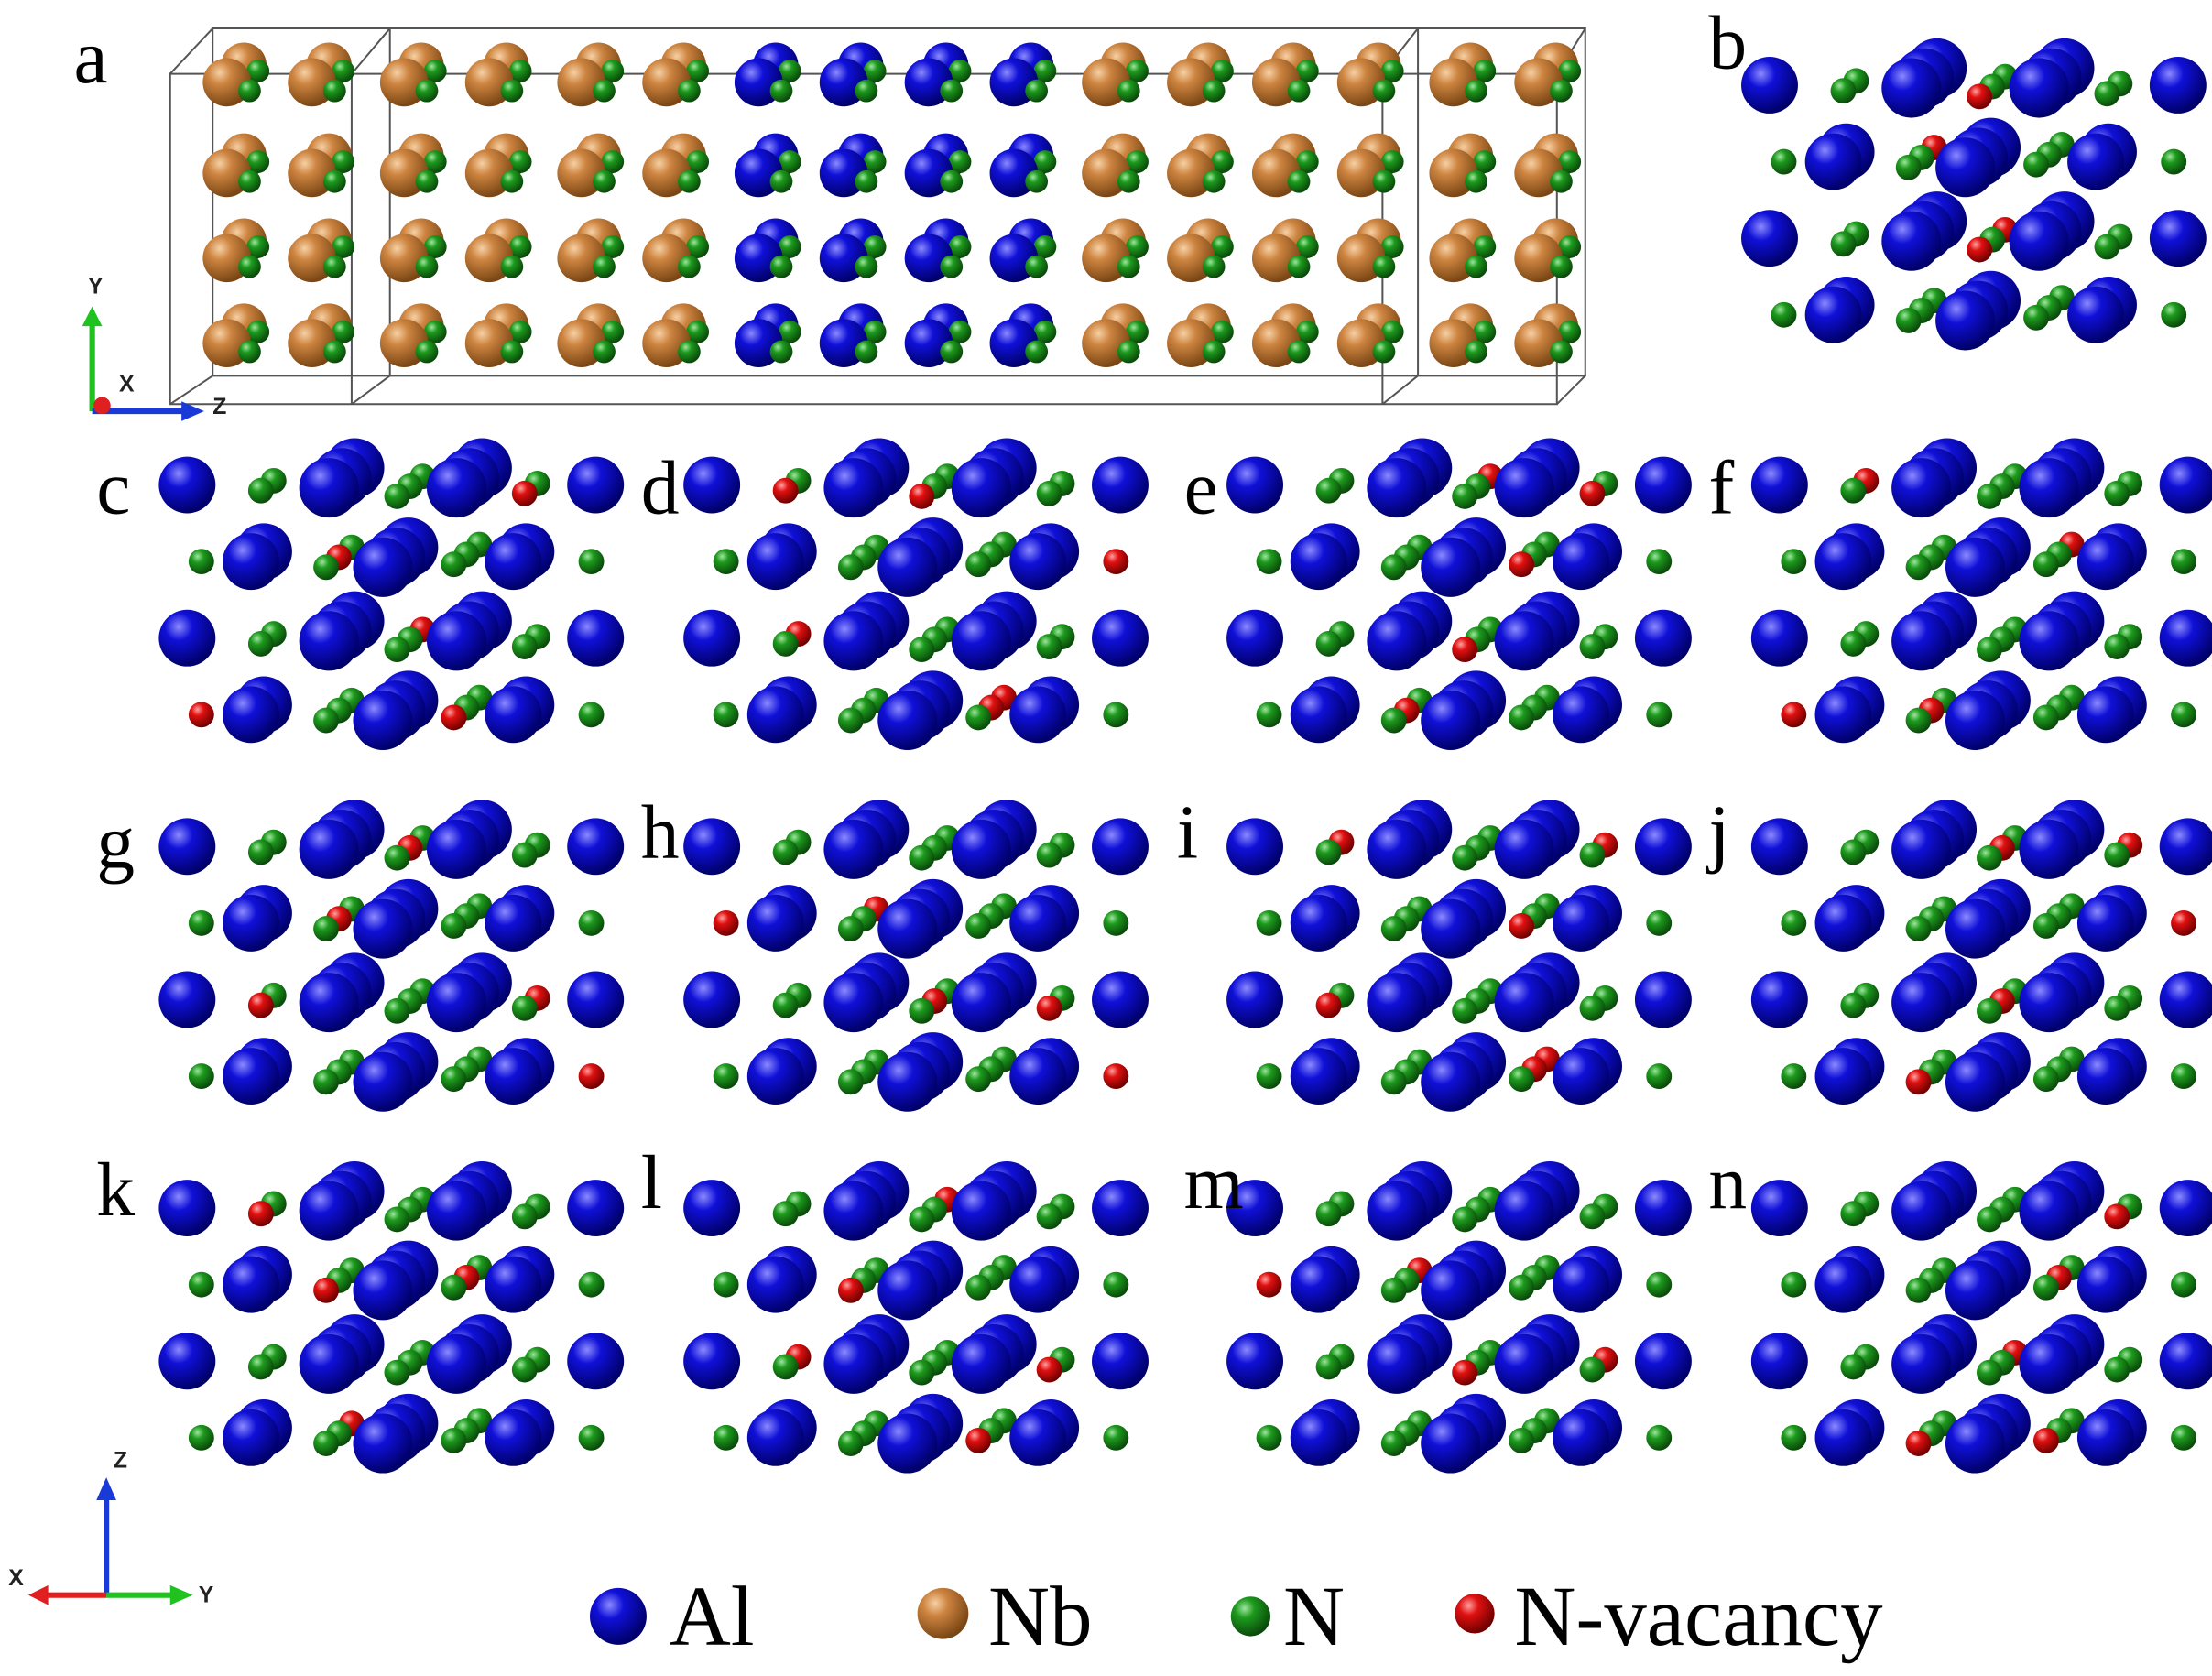  I want to click on legend-label: N-vacancy, so click(1698, 1617).